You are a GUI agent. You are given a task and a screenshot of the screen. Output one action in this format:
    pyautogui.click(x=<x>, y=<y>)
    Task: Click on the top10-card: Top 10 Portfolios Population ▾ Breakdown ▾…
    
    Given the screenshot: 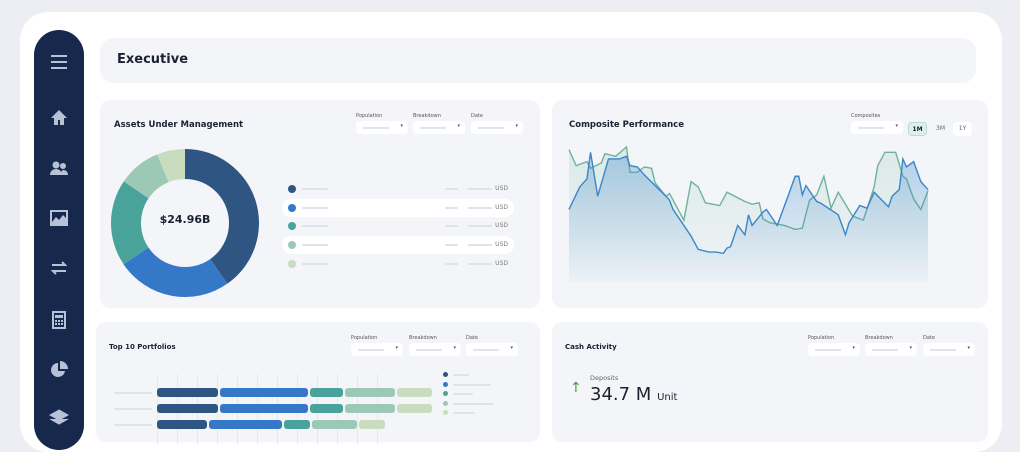 What is the action you would take?
    pyautogui.click(x=318, y=383)
    